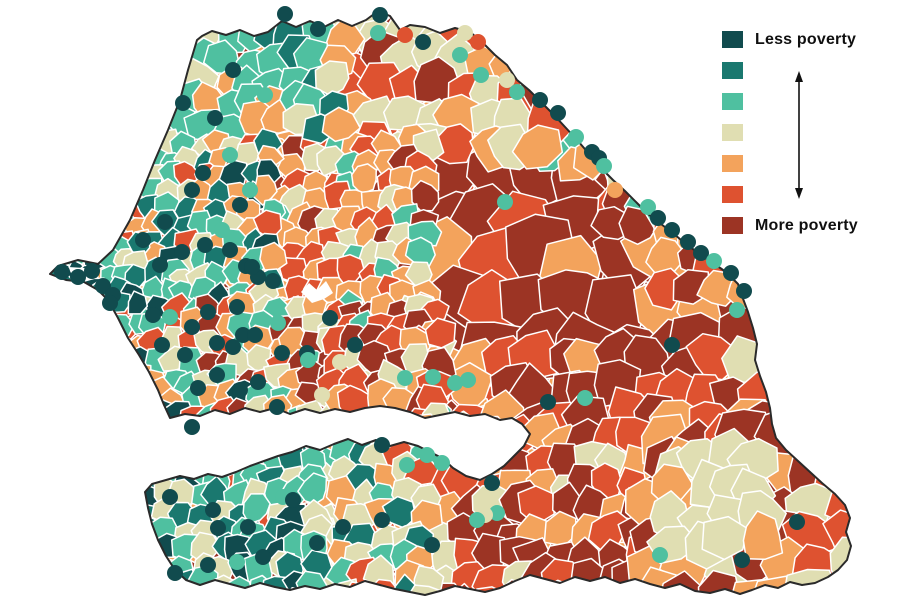 This screenshot has height=600, width=900. What do you see at coordinates (732, 39) in the screenshot?
I see `legend-swatch-less-poverty` at bounding box center [732, 39].